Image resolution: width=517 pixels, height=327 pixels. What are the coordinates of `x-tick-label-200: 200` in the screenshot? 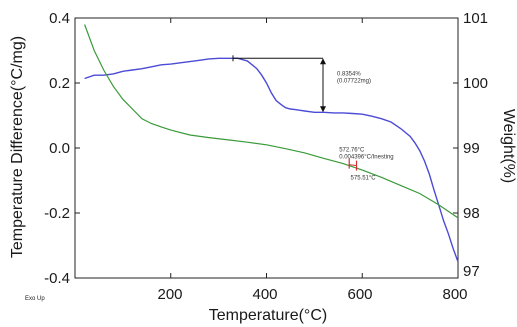 It's located at (169, 294).